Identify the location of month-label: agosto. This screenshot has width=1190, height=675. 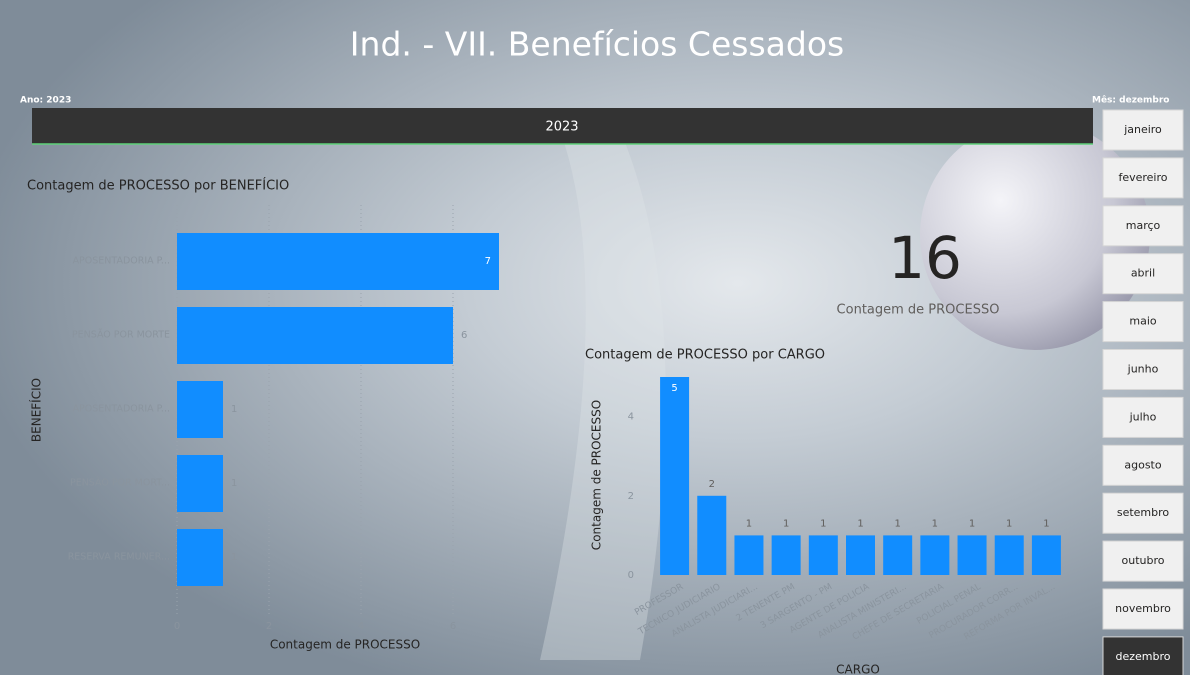
(1142, 464).